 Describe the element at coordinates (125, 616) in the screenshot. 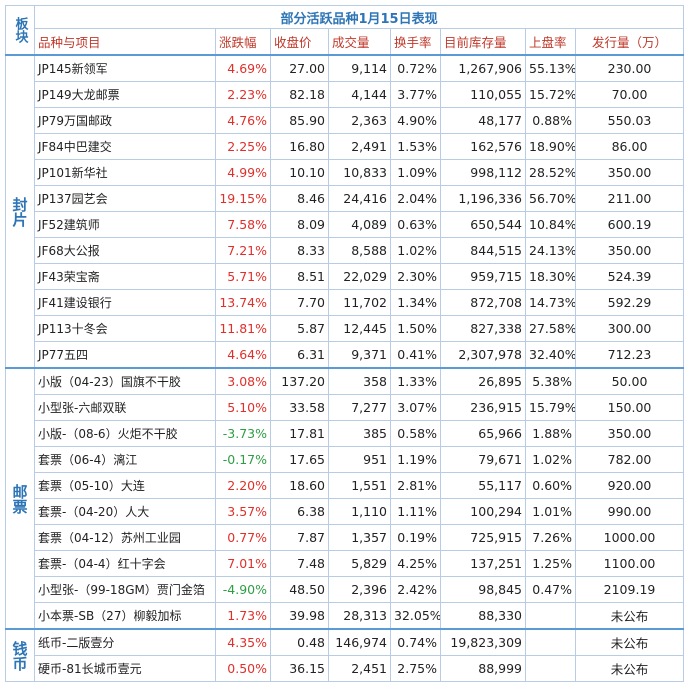

I see `data-cell: 小本票-SB（27）柳毅加标` at that location.